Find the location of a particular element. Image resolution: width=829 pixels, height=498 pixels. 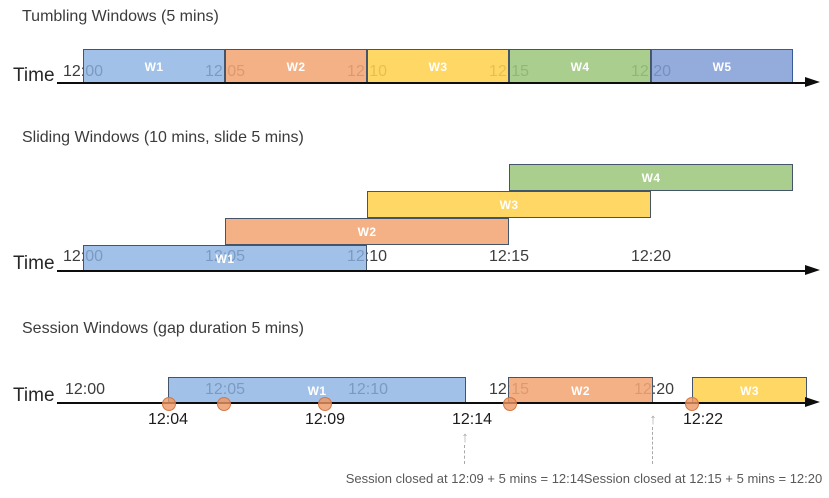

session-event-time-12:14: 12:14 is located at coordinates (472, 419).